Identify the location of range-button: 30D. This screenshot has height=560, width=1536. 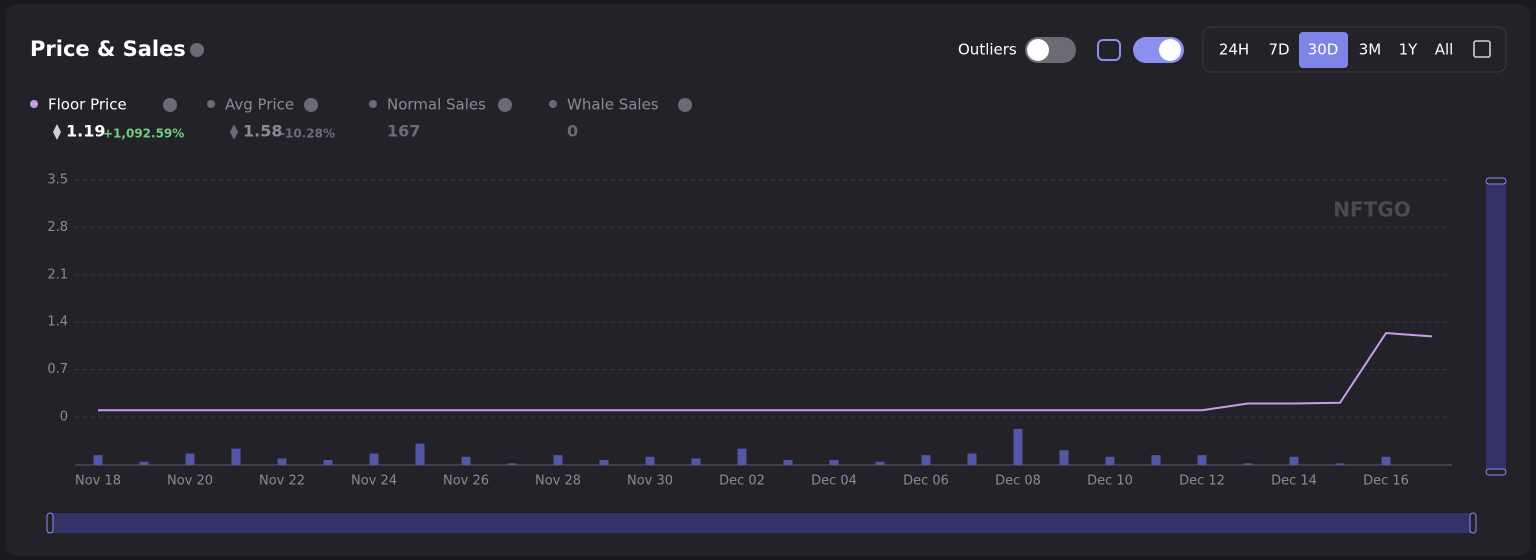
(1323, 50).